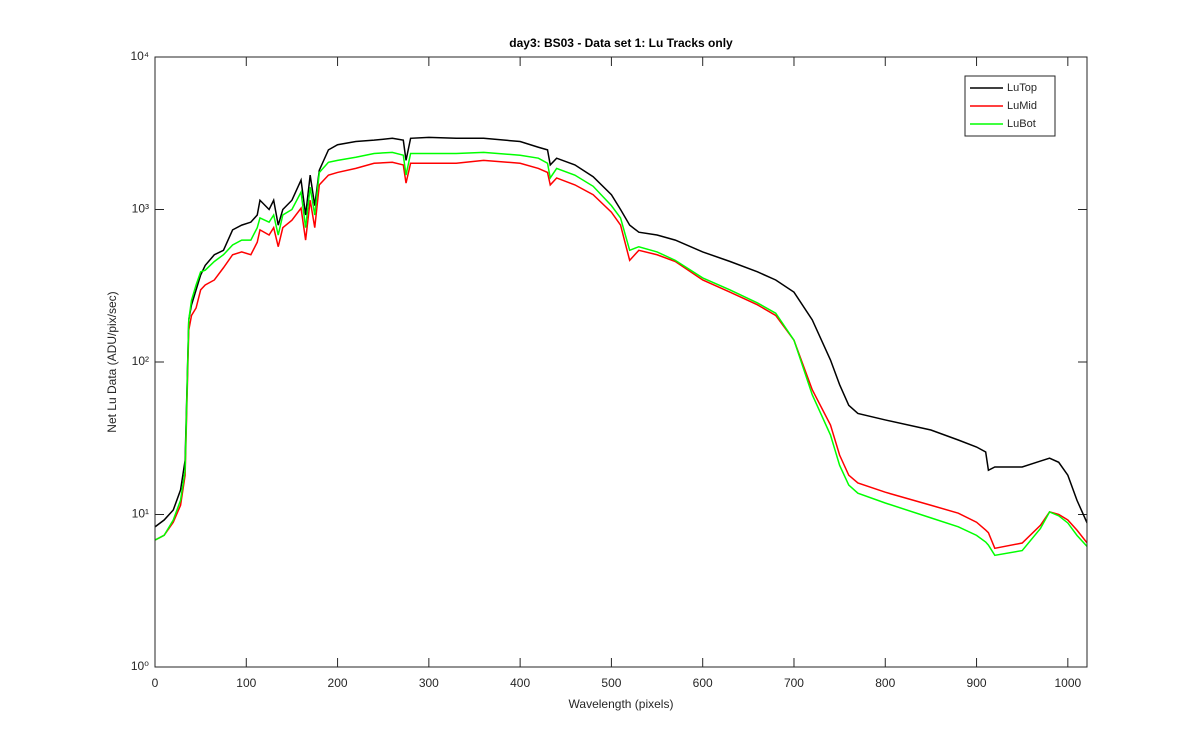 The height and width of the screenshot is (750, 1200). I want to click on x-tick-label: 0, so click(155, 683).